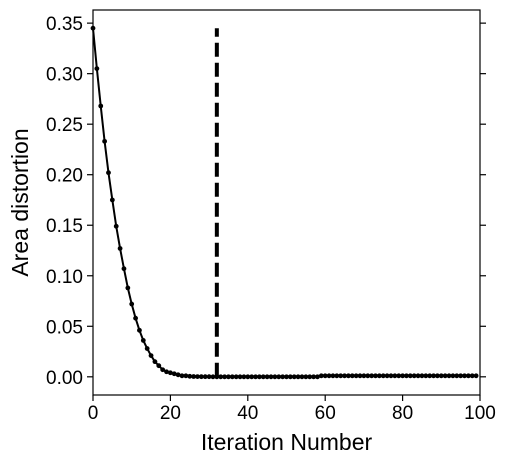 The image size is (509, 465). Describe the element at coordinates (20, 202) in the screenshot. I see `y-axis-label: Area distortion` at that location.